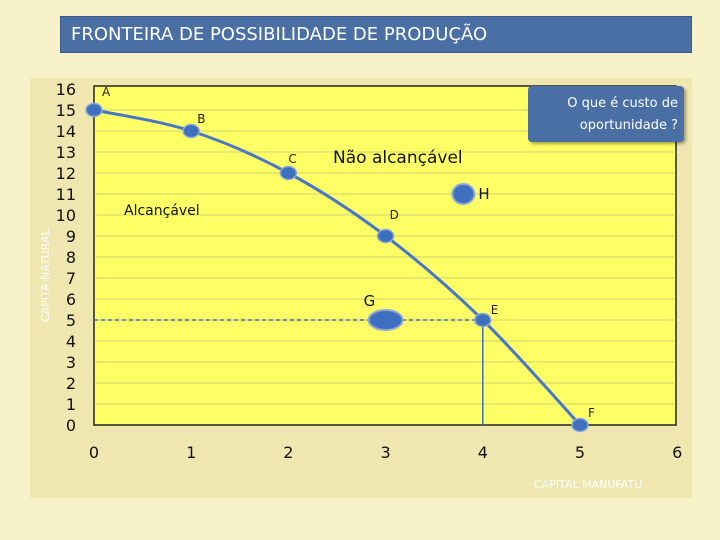 The width and height of the screenshot is (720, 540). Describe the element at coordinates (71, 320) in the screenshot. I see `y-tick-5: 5` at that location.